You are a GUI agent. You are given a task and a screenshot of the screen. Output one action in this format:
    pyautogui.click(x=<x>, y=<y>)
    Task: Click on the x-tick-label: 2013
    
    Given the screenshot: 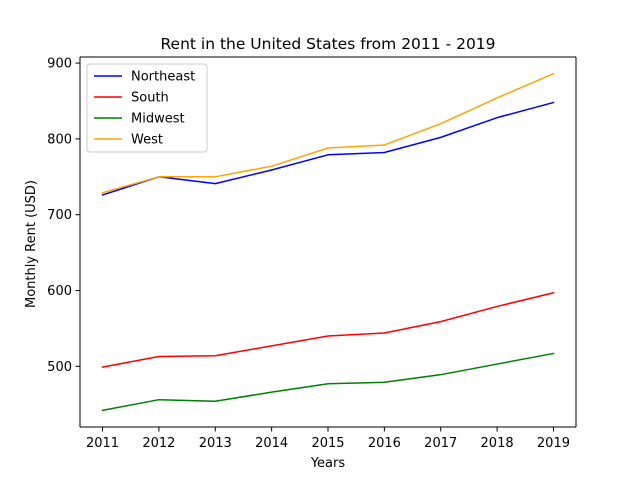 What is the action you would take?
    pyautogui.click(x=215, y=443)
    